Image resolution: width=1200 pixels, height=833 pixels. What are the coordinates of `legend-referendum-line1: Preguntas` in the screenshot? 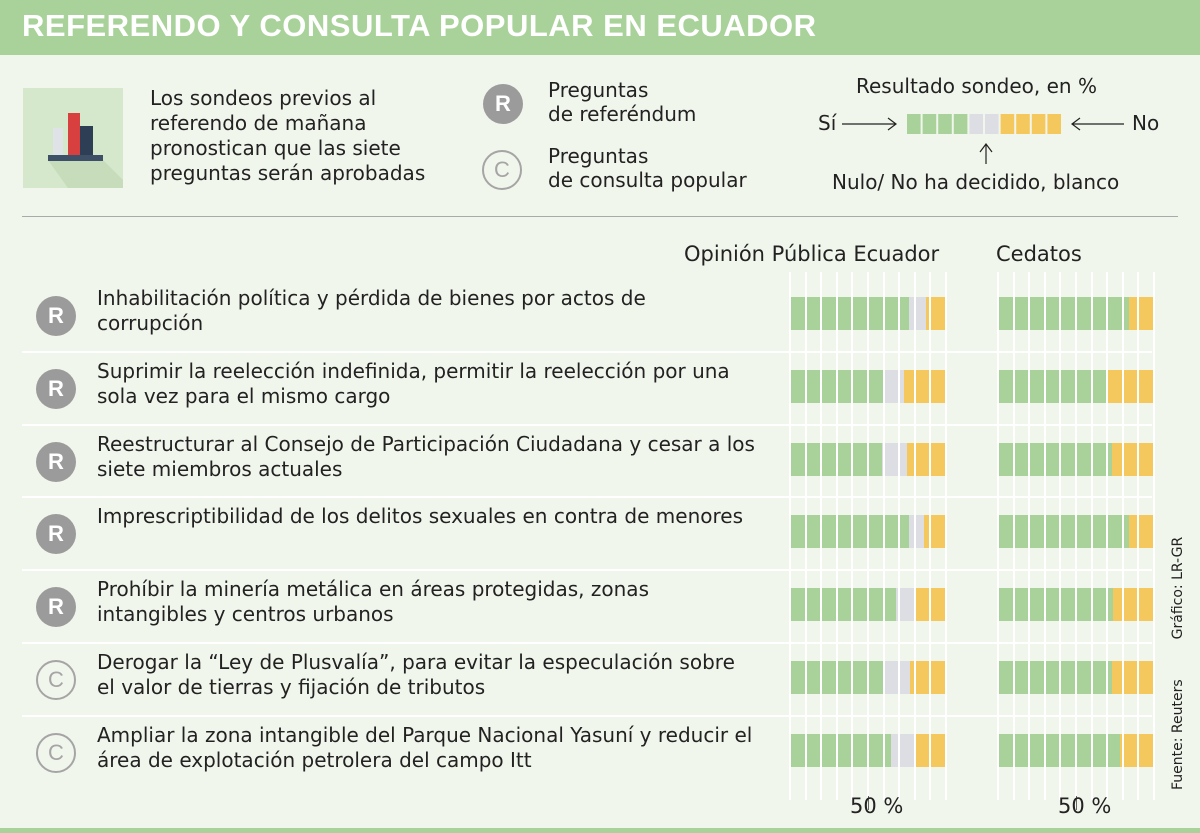 It's located at (598, 90).